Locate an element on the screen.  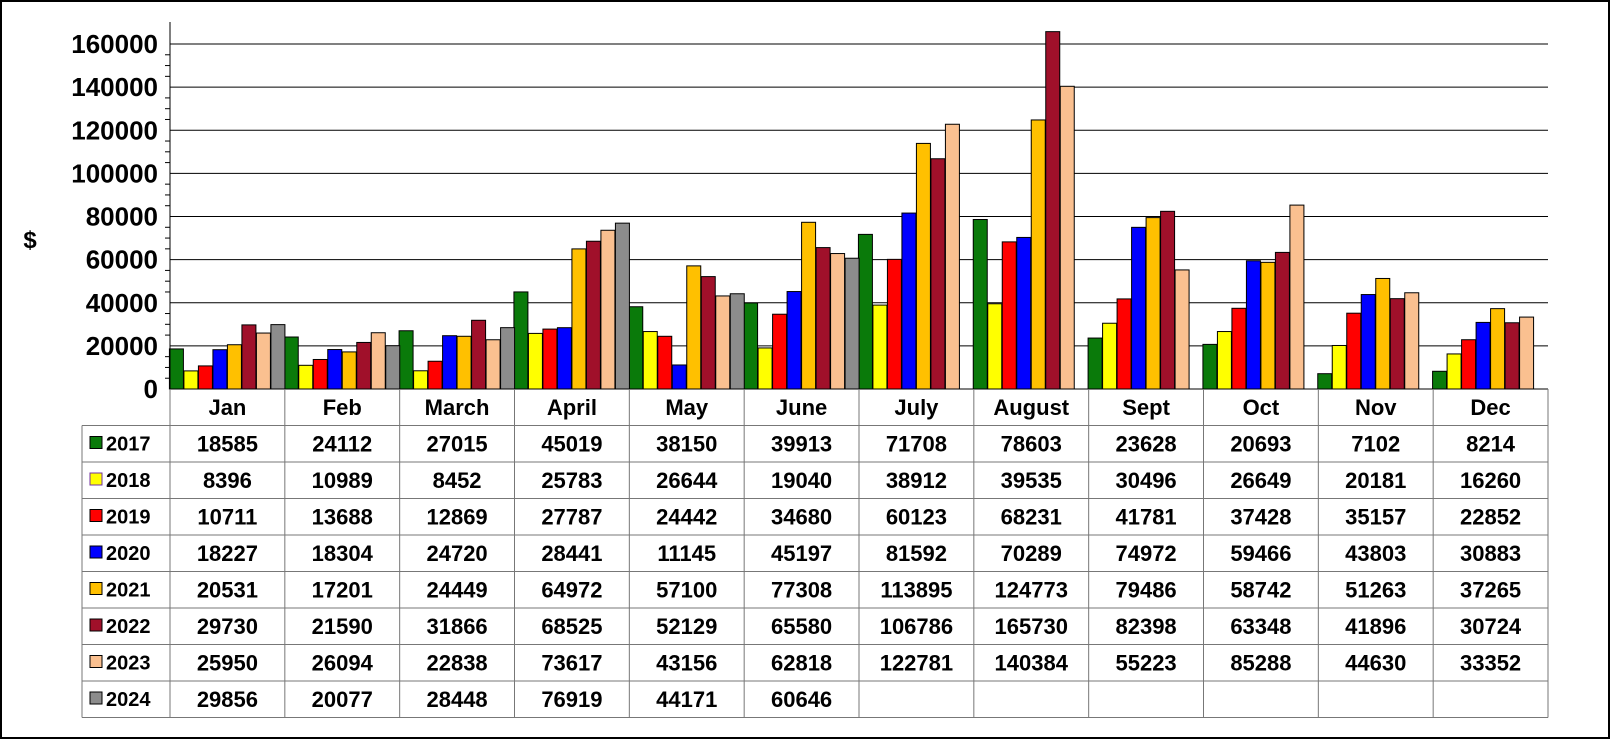
data-label: 7102 is located at coordinates (1375, 444).